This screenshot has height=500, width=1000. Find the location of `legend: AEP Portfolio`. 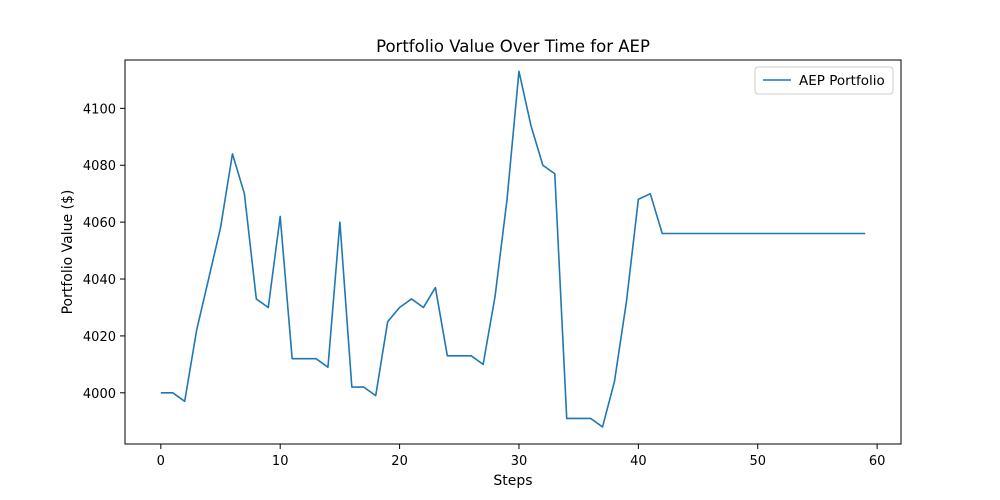

legend: AEP Portfolio is located at coordinates (824, 80).